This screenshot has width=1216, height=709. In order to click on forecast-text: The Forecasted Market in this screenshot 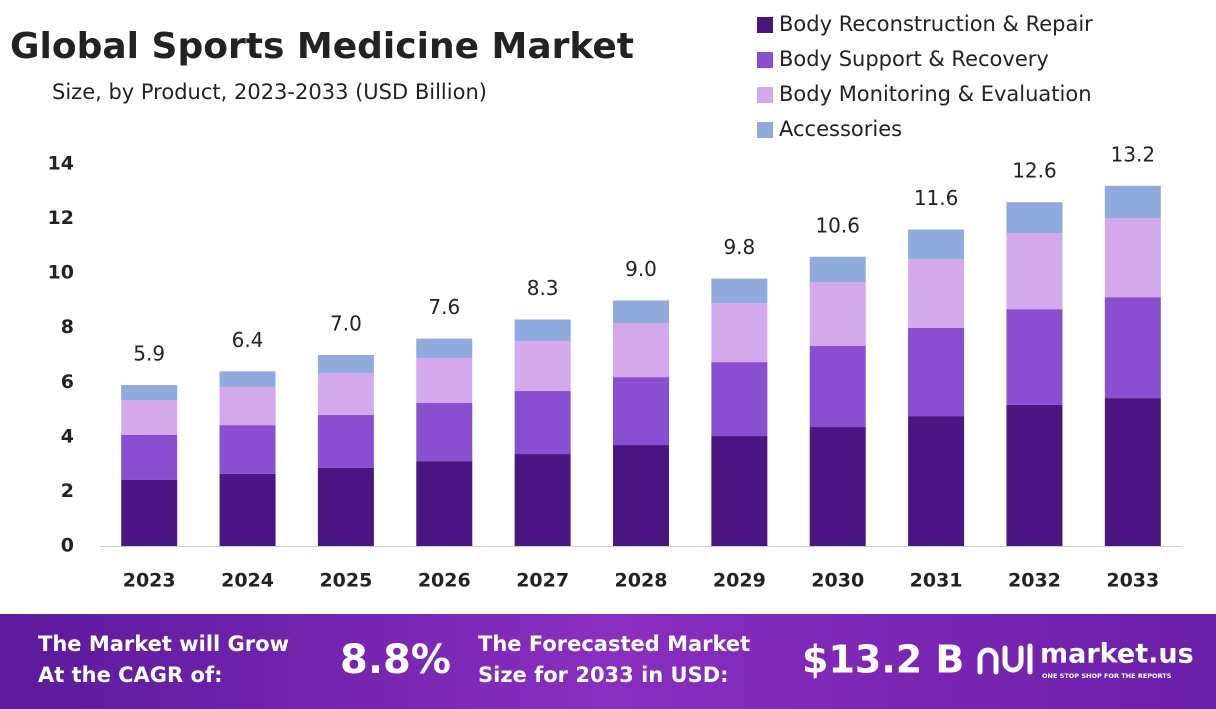, I will do `click(614, 644)`.